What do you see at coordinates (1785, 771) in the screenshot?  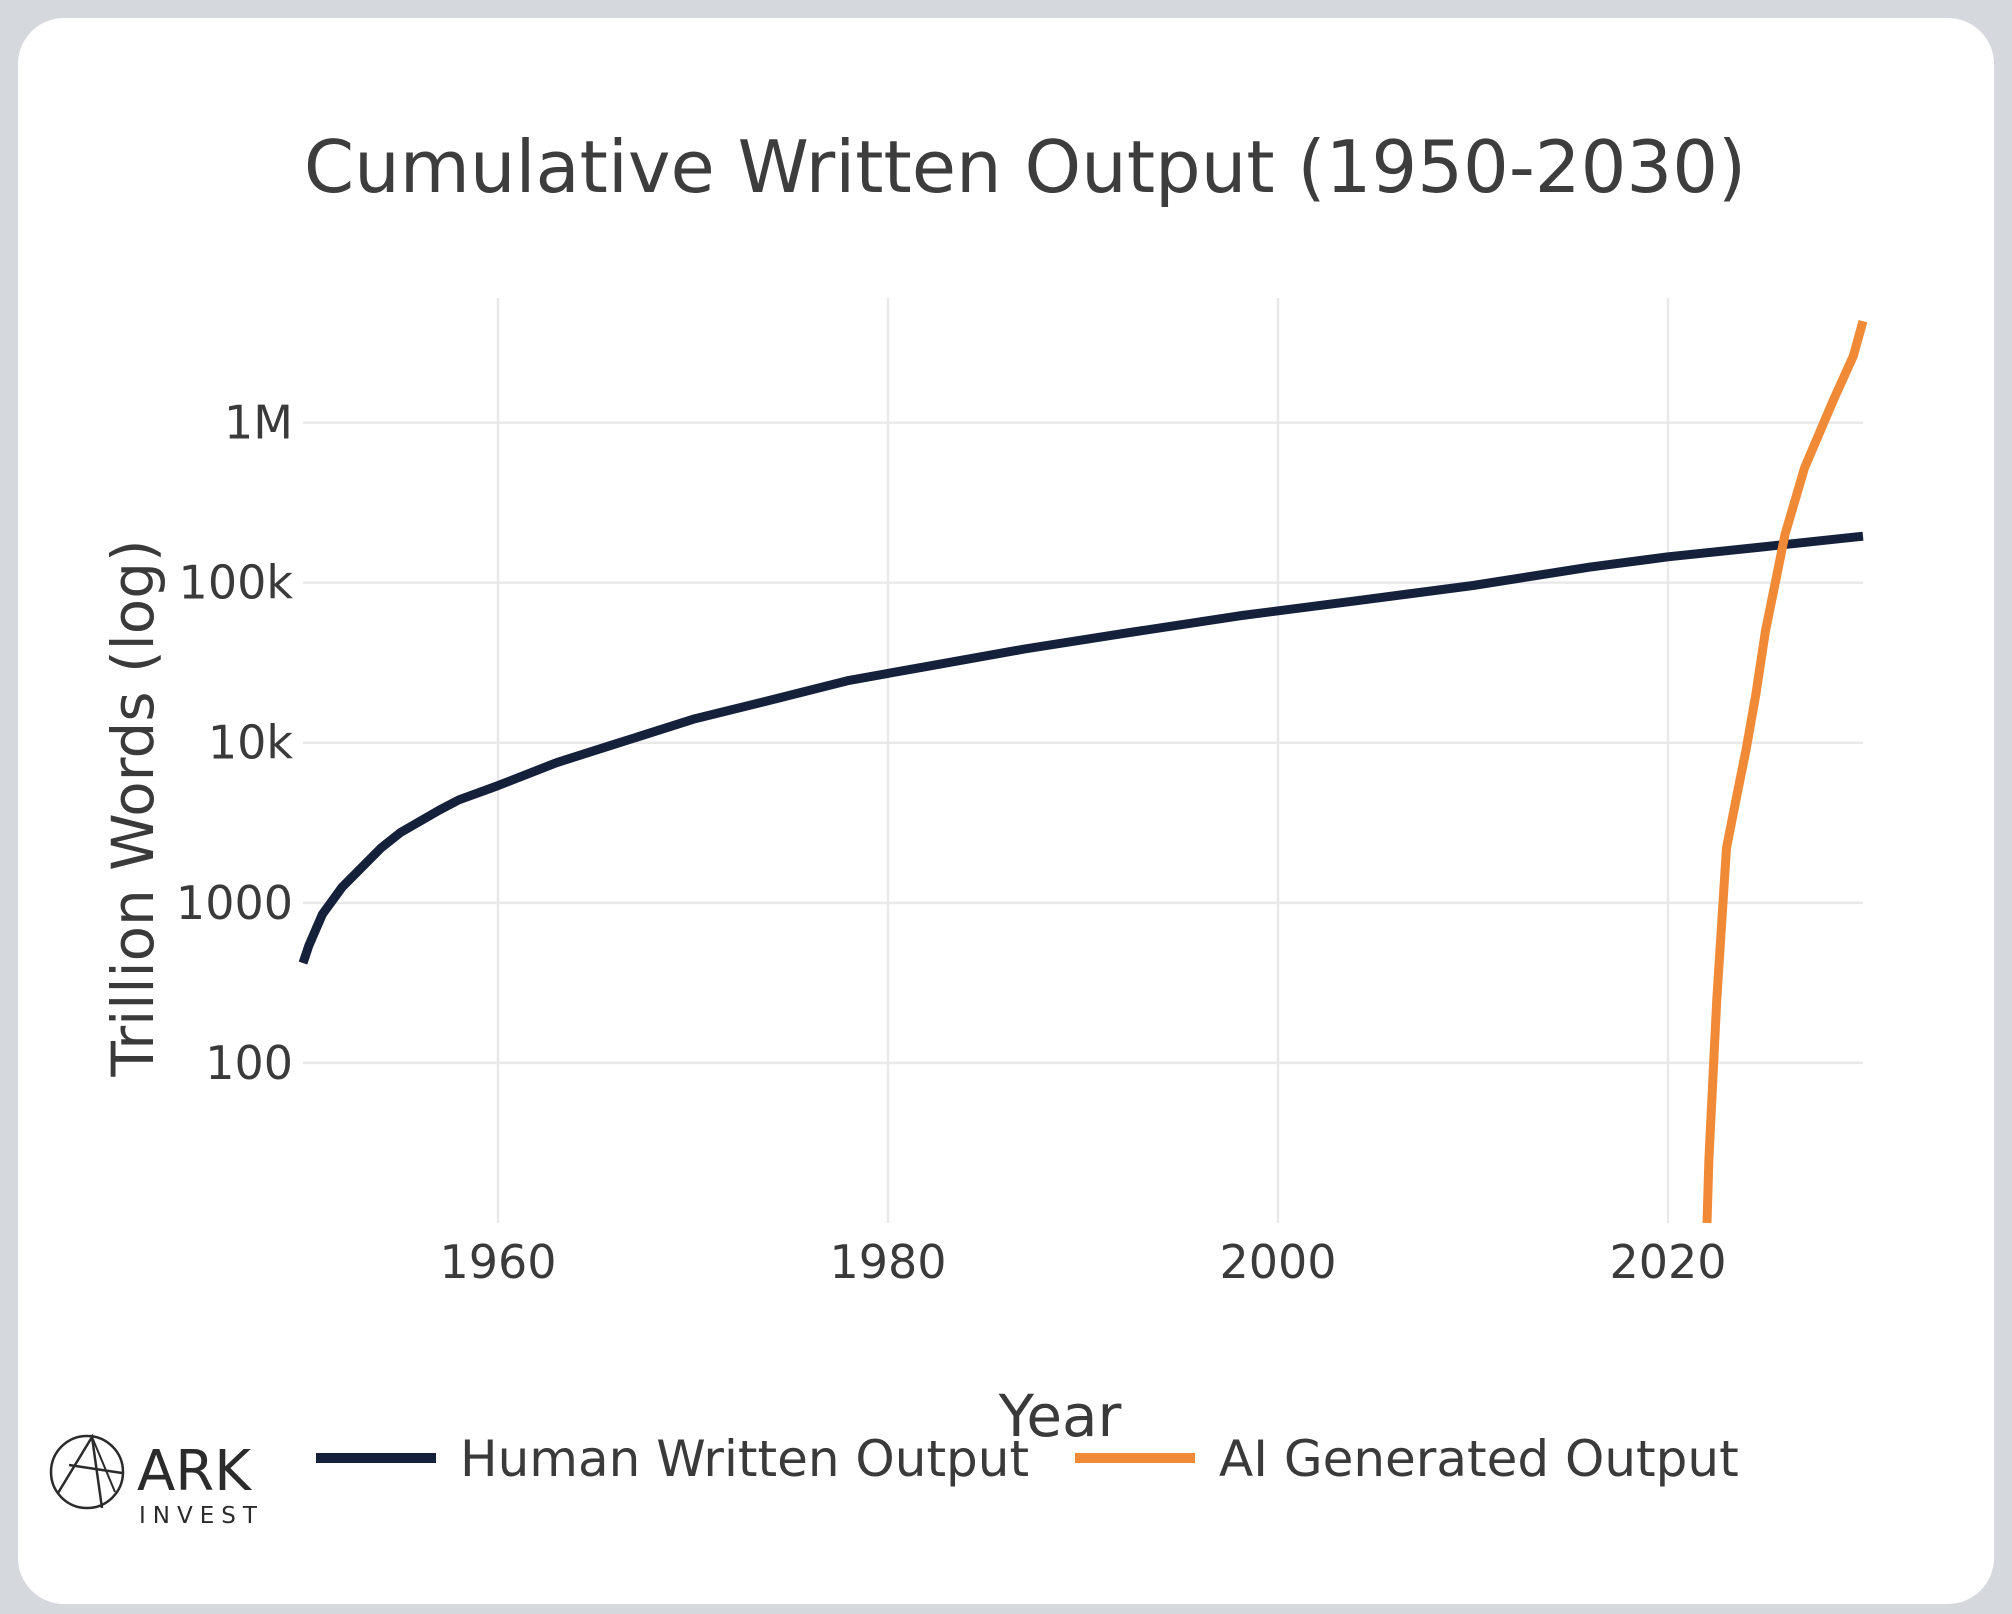 I see `series-line-ai` at bounding box center [1785, 771].